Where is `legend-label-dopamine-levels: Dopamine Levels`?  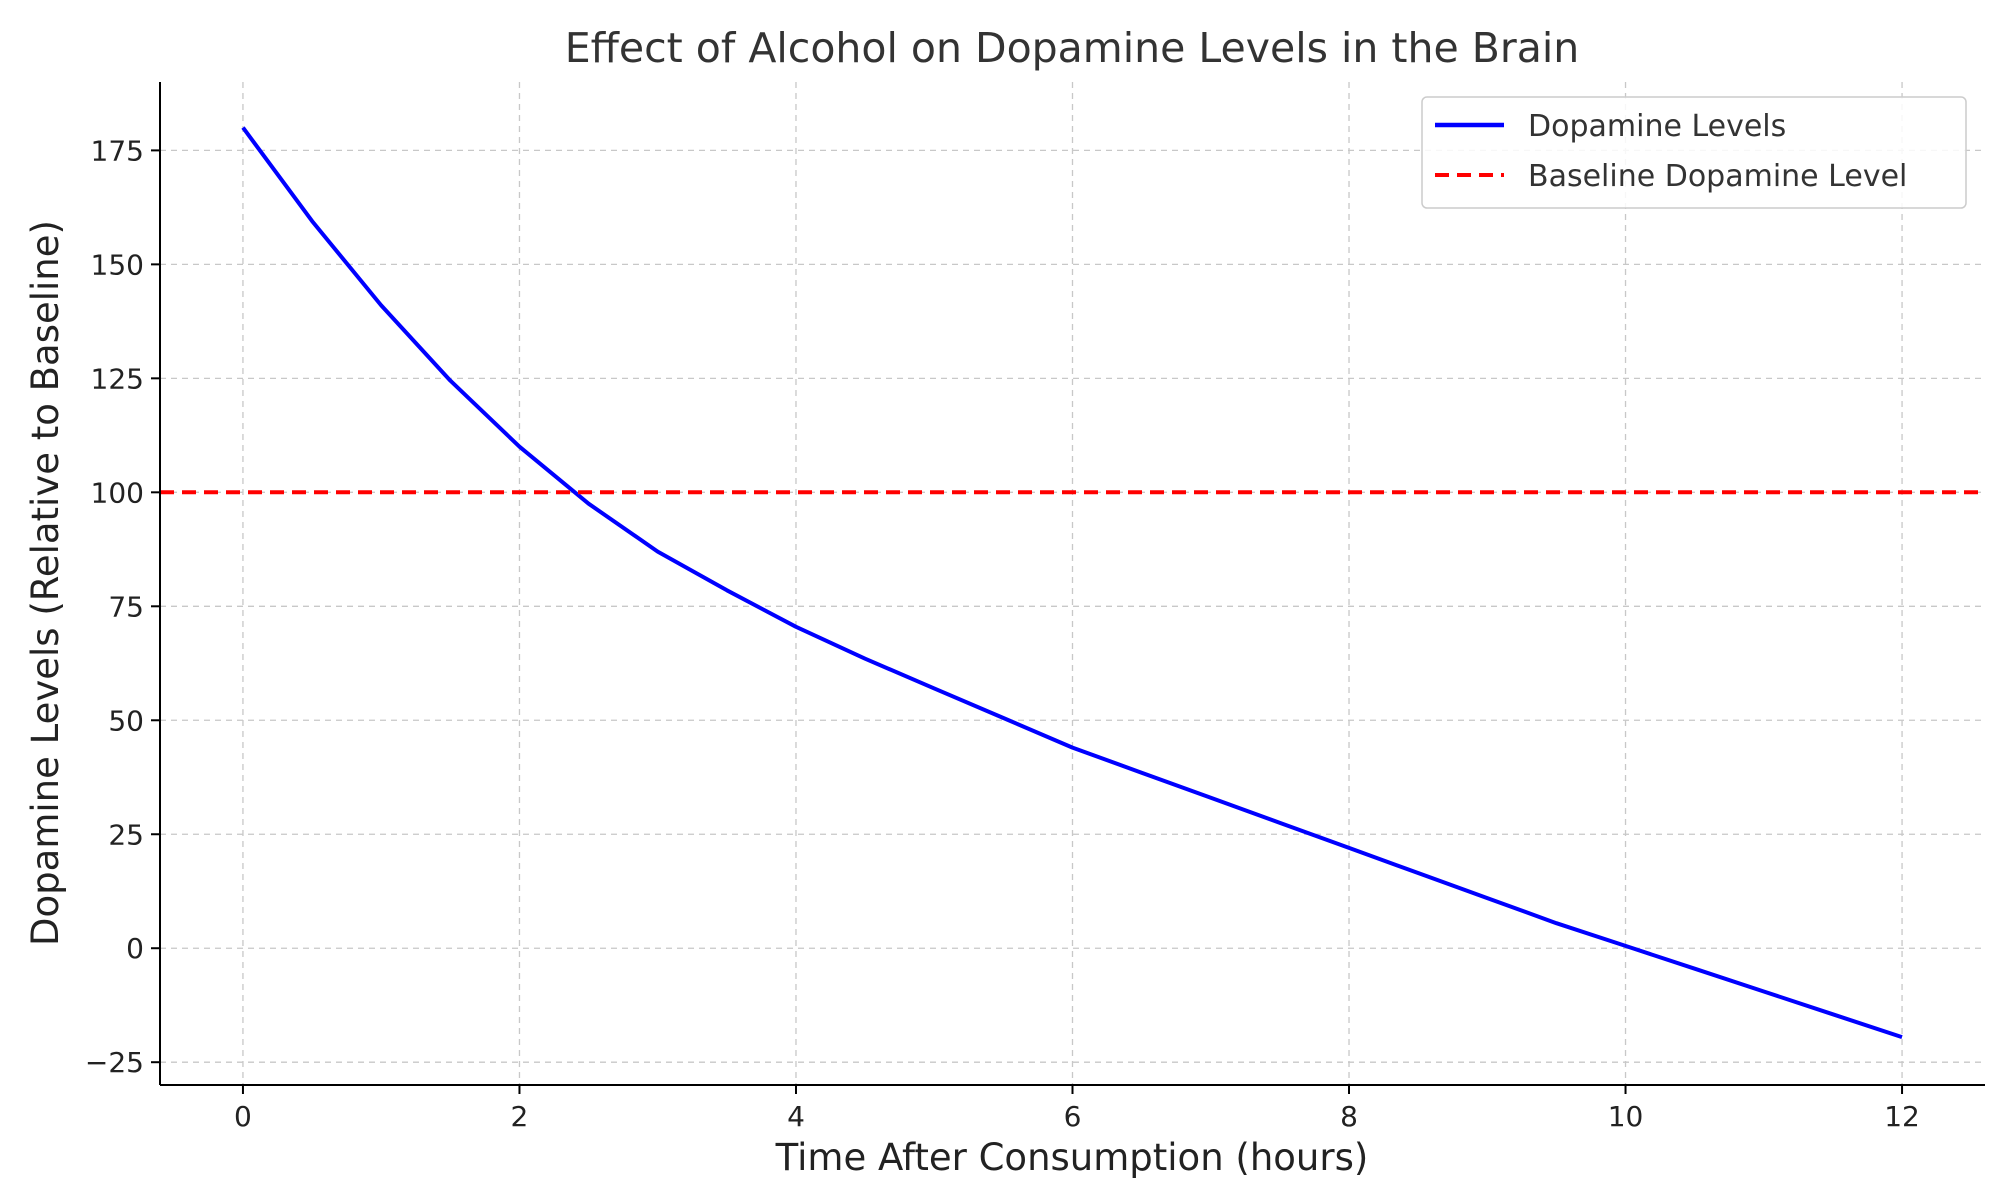 legend-label-dopamine-levels: Dopamine Levels is located at coordinates (1657, 126).